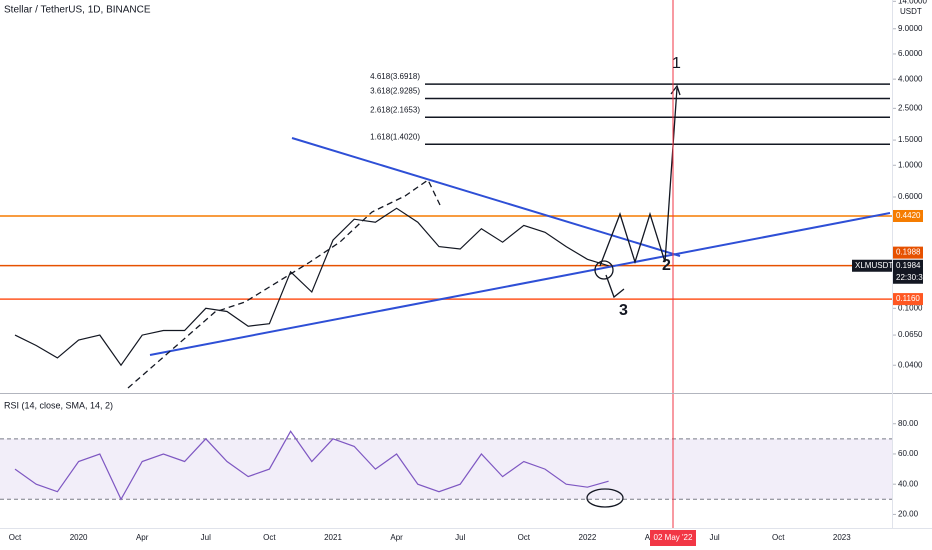 The width and height of the screenshot is (932, 550). I want to click on level-label: 0.1160, so click(908, 298).